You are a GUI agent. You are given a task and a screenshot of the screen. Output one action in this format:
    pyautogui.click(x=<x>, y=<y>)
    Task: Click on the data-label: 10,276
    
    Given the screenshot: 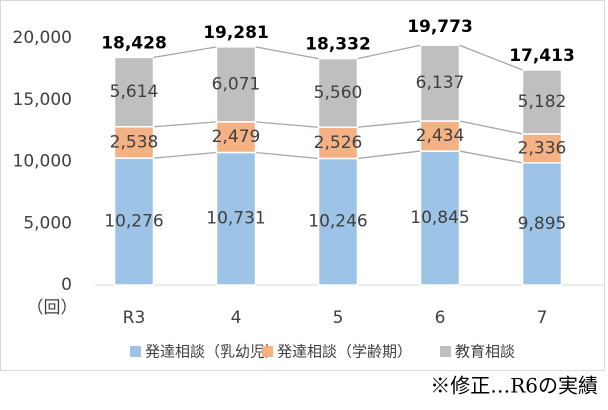 What is the action you would take?
    pyautogui.click(x=133, y=222)
    